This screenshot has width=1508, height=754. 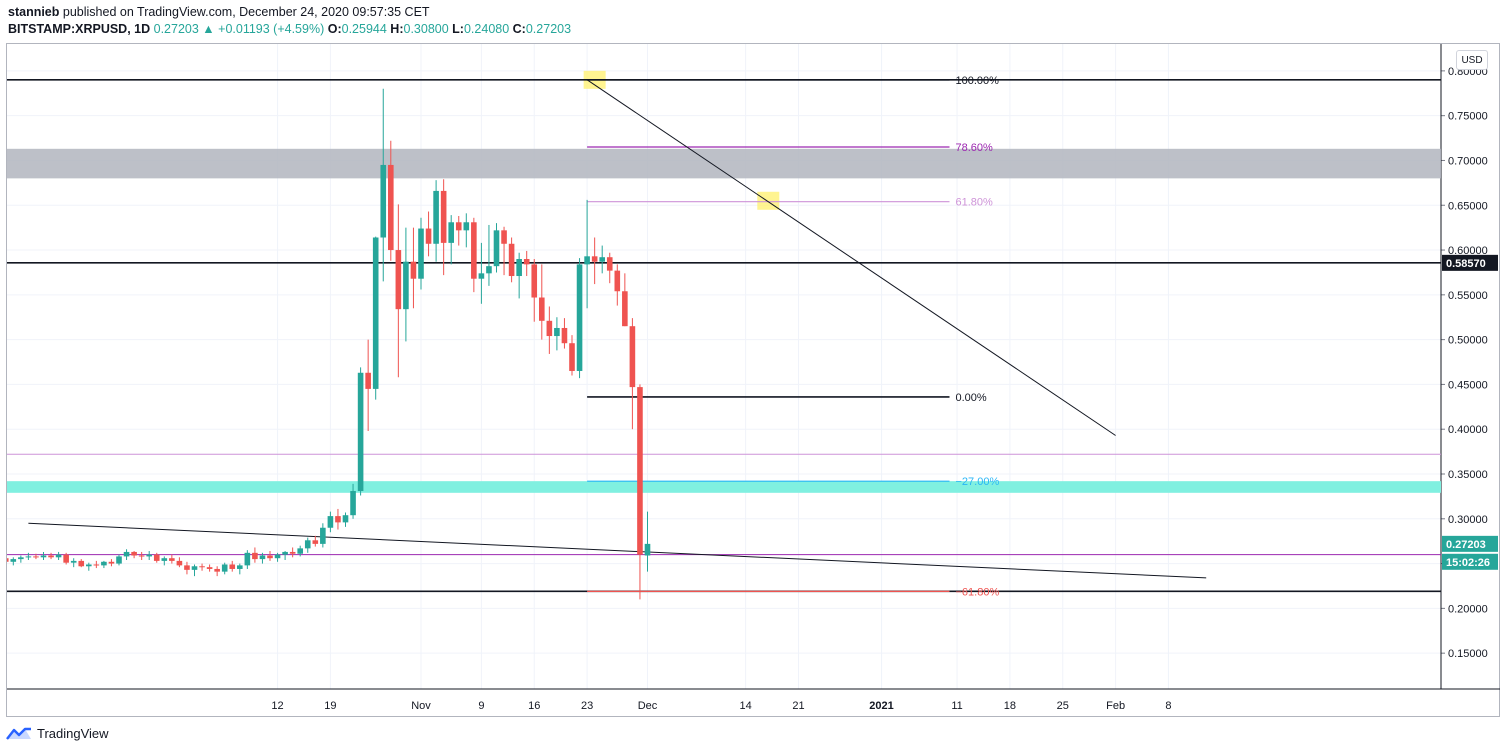 What do you see at coordinates (481, 706) in the screenshot?
I see `x-axis-tick-label: 9` at bounding box center [481, 706].